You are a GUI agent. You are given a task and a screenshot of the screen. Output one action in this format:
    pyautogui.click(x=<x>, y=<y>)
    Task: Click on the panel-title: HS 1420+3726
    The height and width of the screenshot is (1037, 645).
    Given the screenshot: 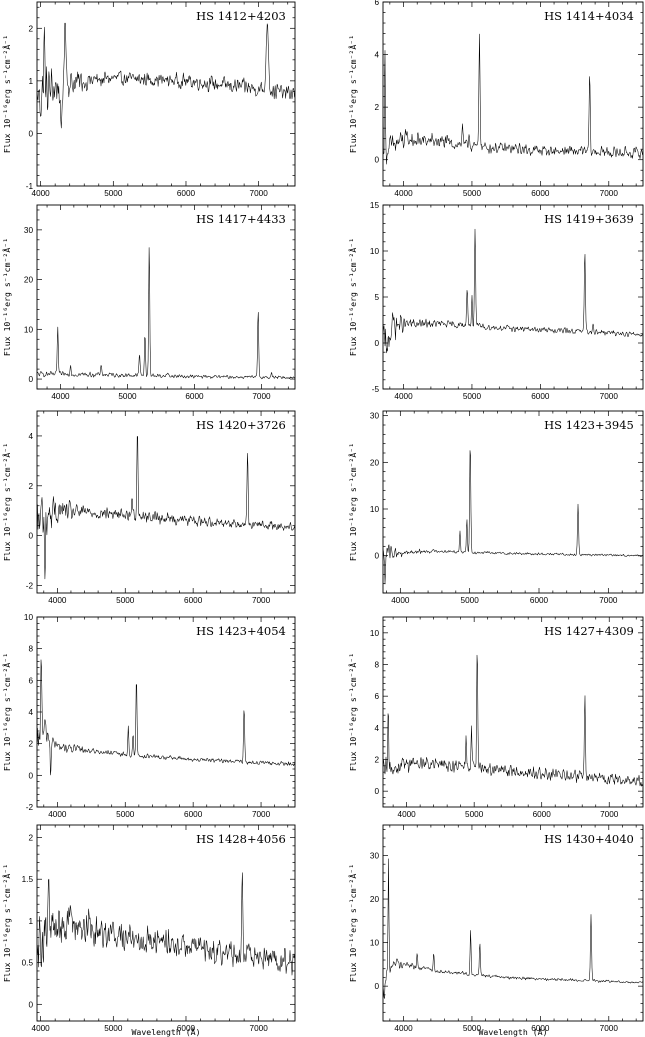 What is the action you would take?
    pyautogui.click(x=241, y=425)
    